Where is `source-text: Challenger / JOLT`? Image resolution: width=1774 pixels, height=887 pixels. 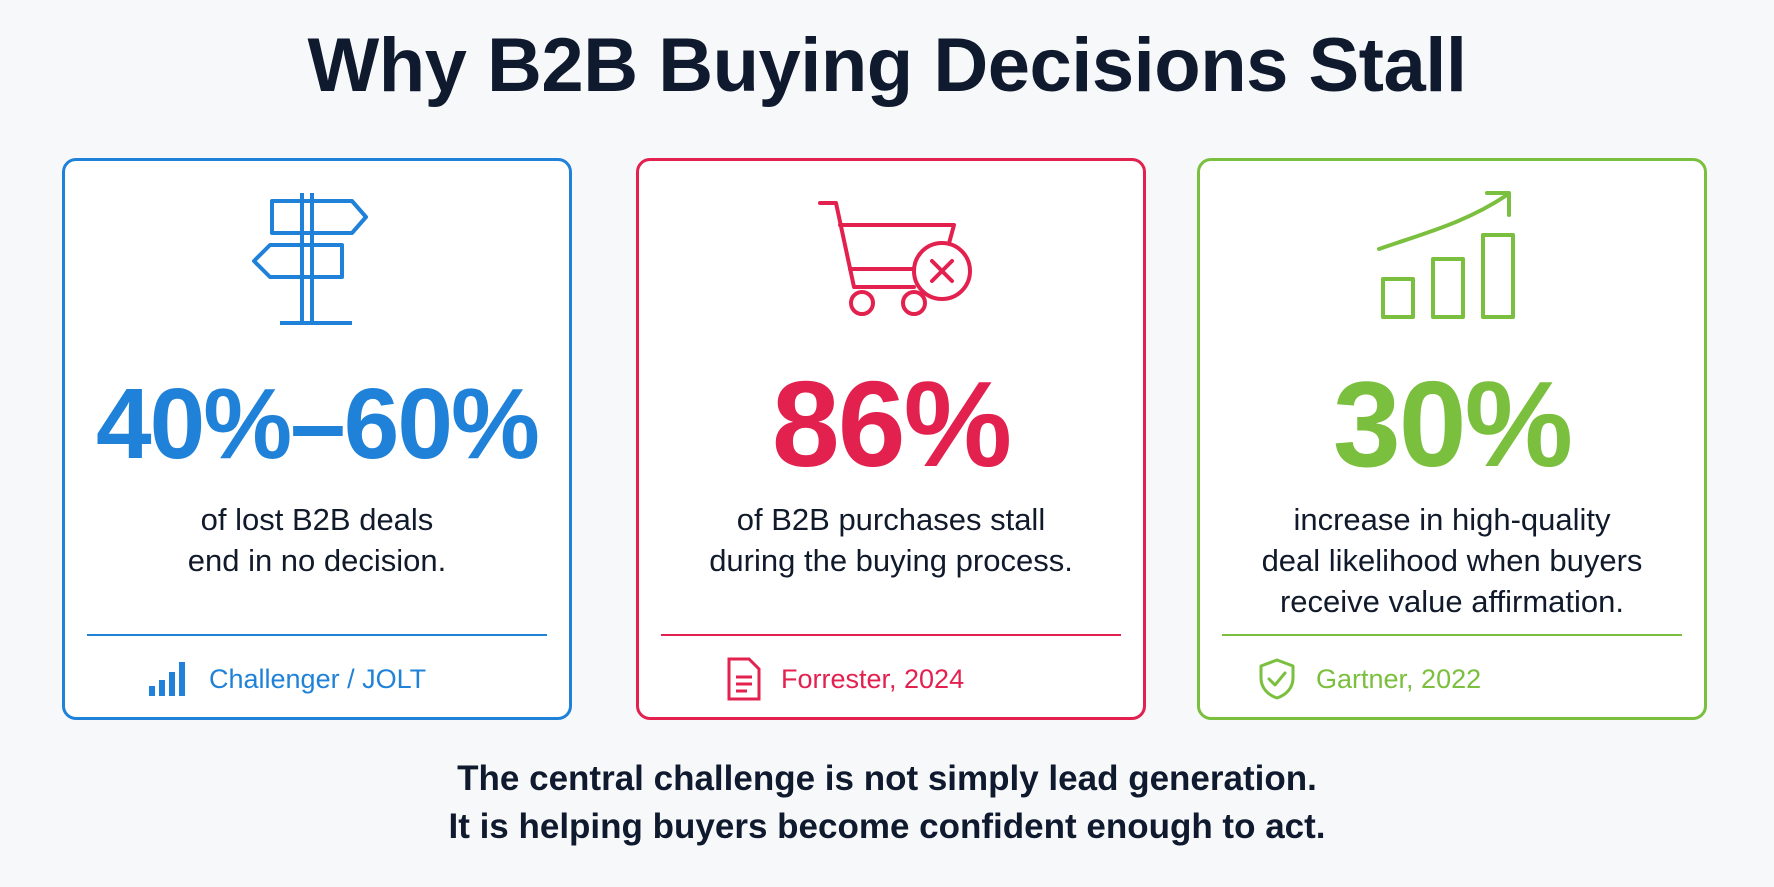
source-text: Challenger / JOLT is located at coordinates (318, 678).